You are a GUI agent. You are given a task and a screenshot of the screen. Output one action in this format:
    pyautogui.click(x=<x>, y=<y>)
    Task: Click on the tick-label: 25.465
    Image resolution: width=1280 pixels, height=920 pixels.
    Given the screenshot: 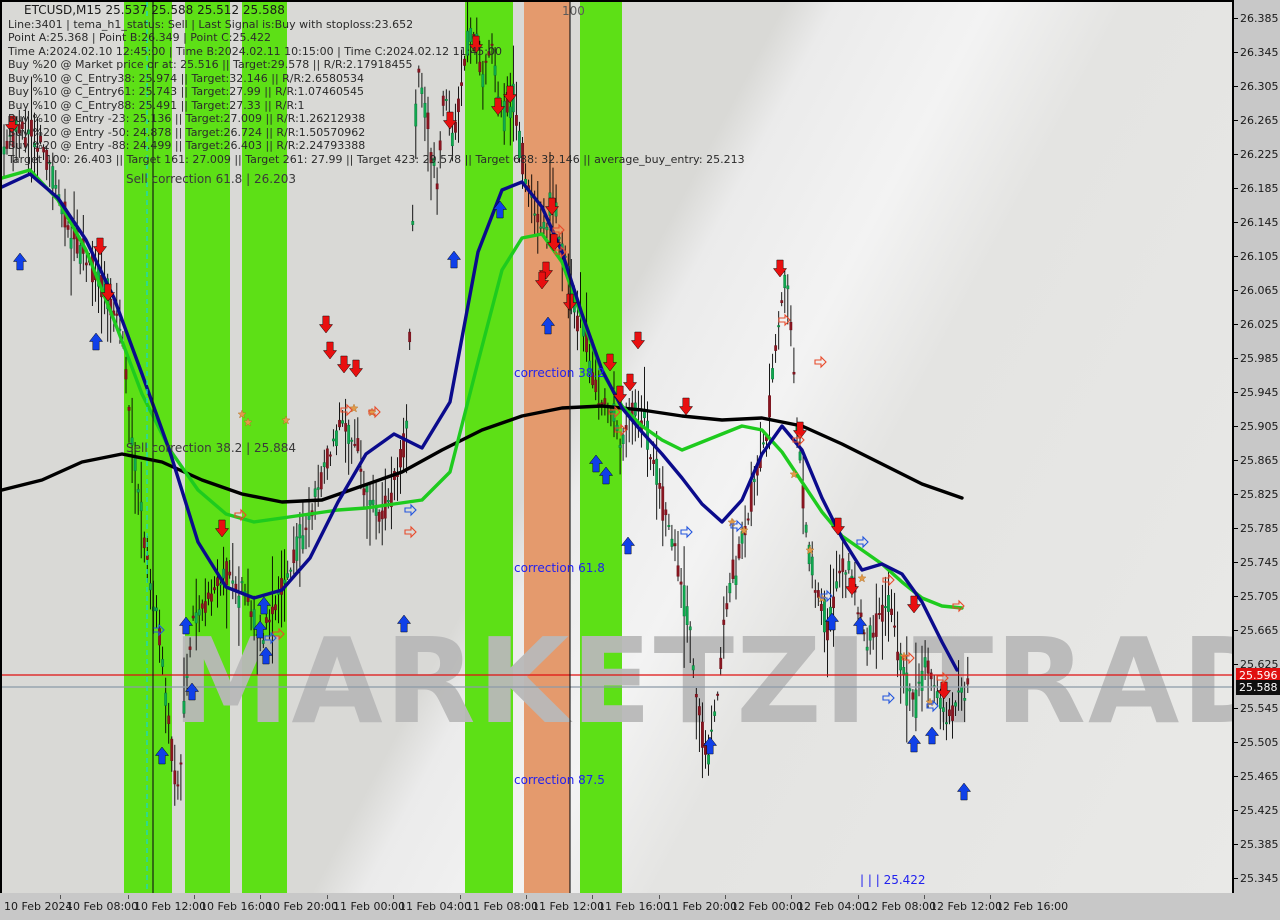 What is the action you would take?
    pyautogui.click(x=1259, y=776)
    